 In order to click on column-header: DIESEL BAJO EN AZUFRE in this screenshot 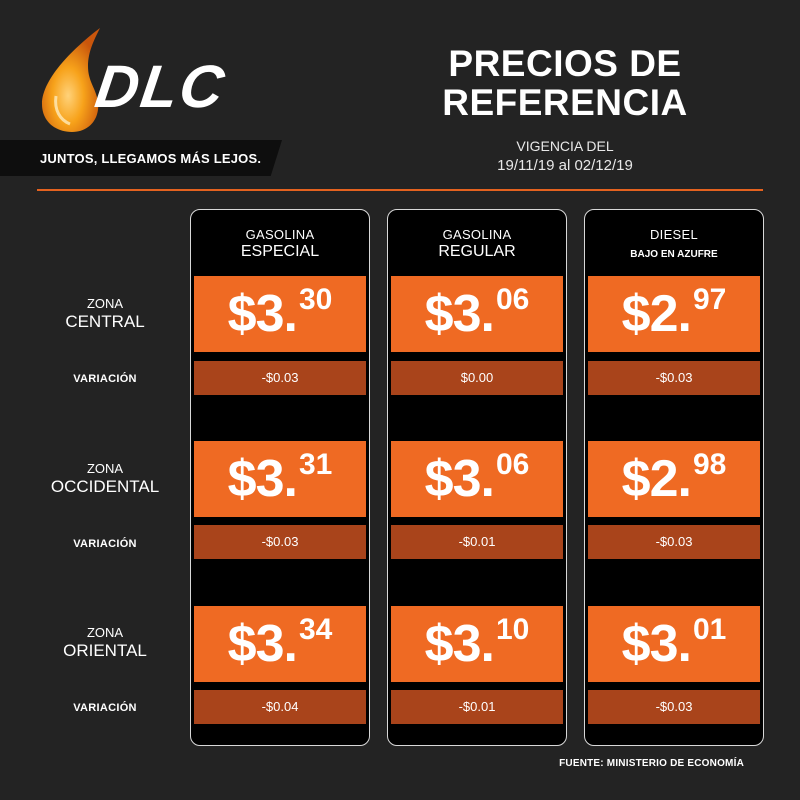, I will do `click(674, 244)`.